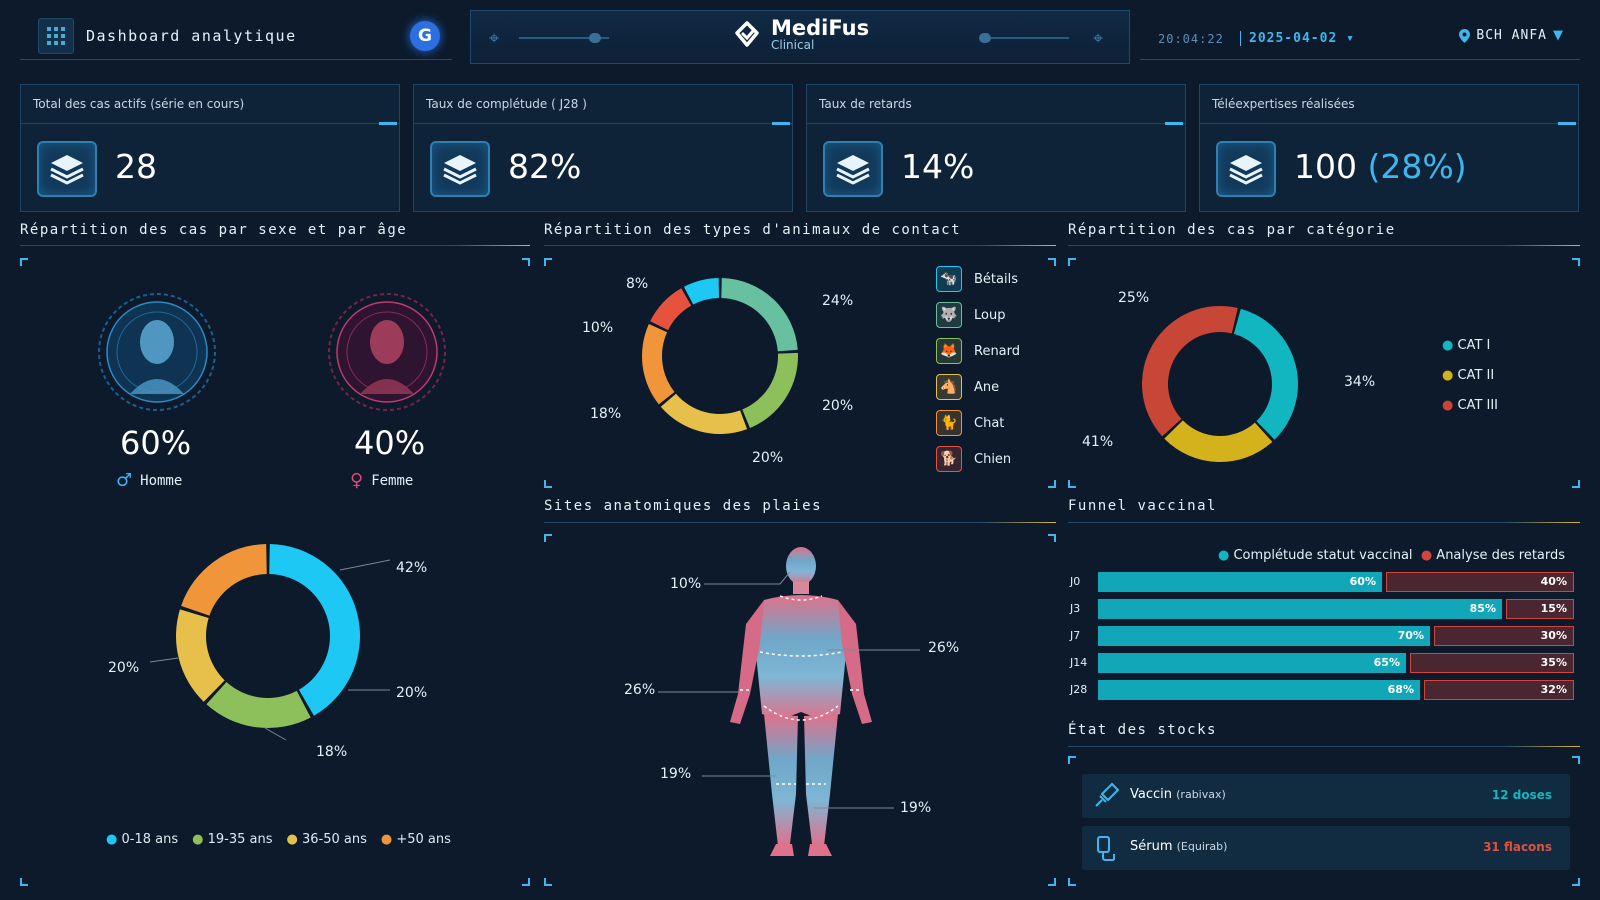 This screenshot has height=900, width=1600. What do you see at coordinates (865, 104) in the screenshot?
I see `kpi-title: Taux de retards` at bounding box center [865, 104].